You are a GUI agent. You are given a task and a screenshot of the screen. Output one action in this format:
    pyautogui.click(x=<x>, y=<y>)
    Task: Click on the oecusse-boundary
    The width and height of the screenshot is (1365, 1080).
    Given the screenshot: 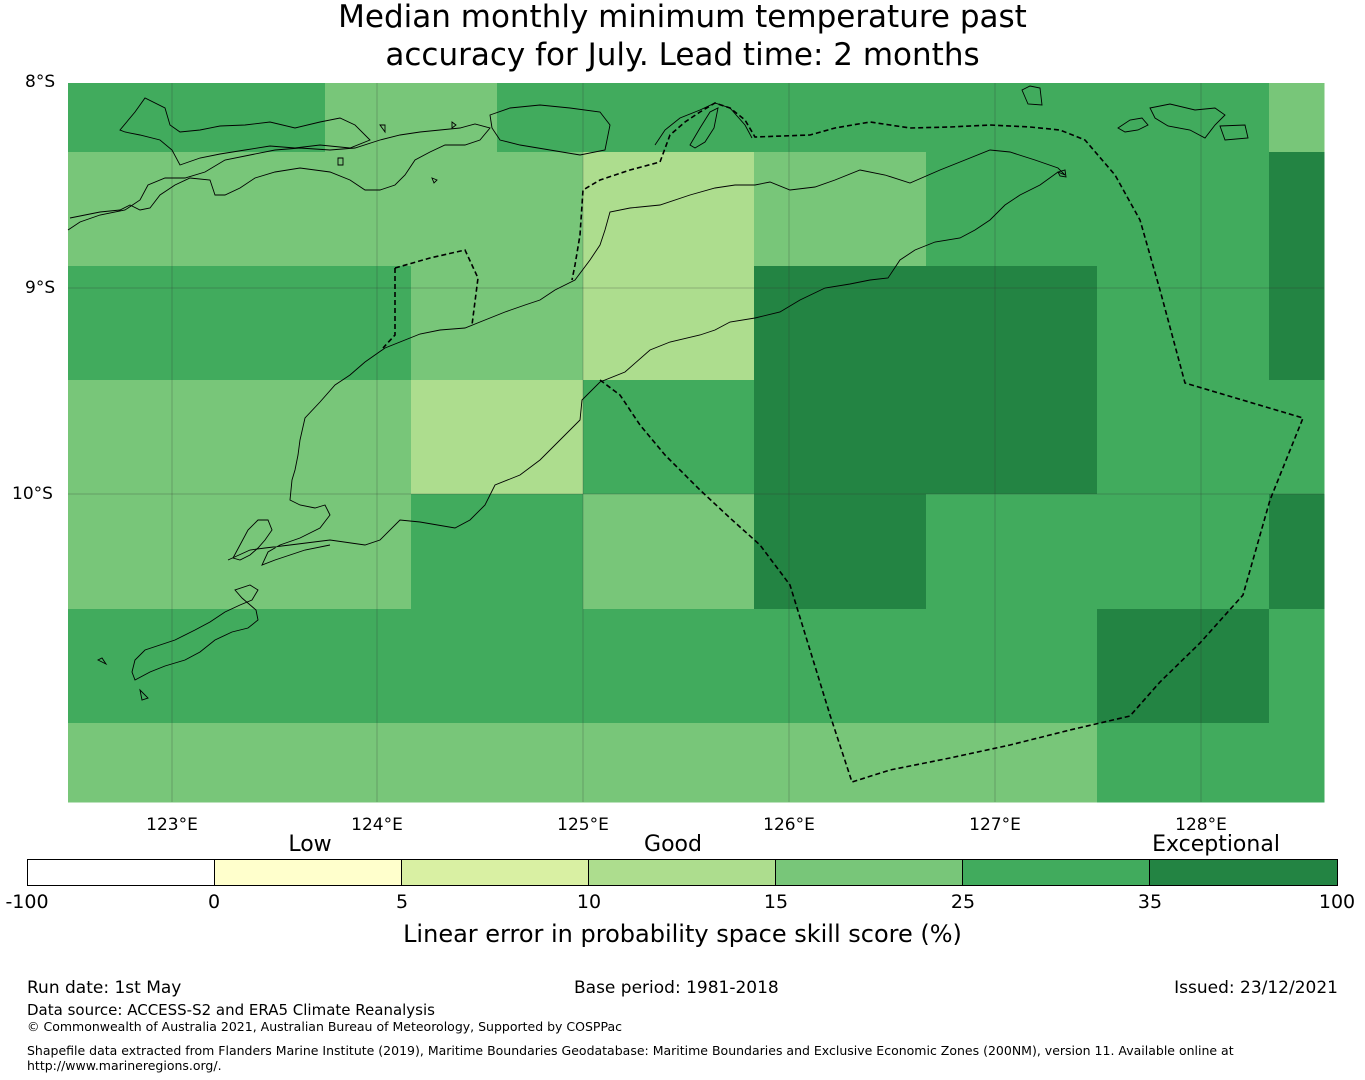 What is the action you would take?
    pyautogui.click(x=436, y=287)
    